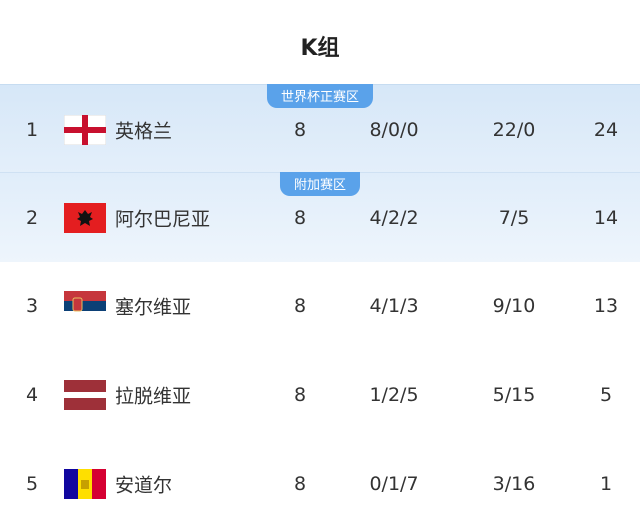 The image size is (640, 528). I want to click on rank: 5, so click(32, 483).